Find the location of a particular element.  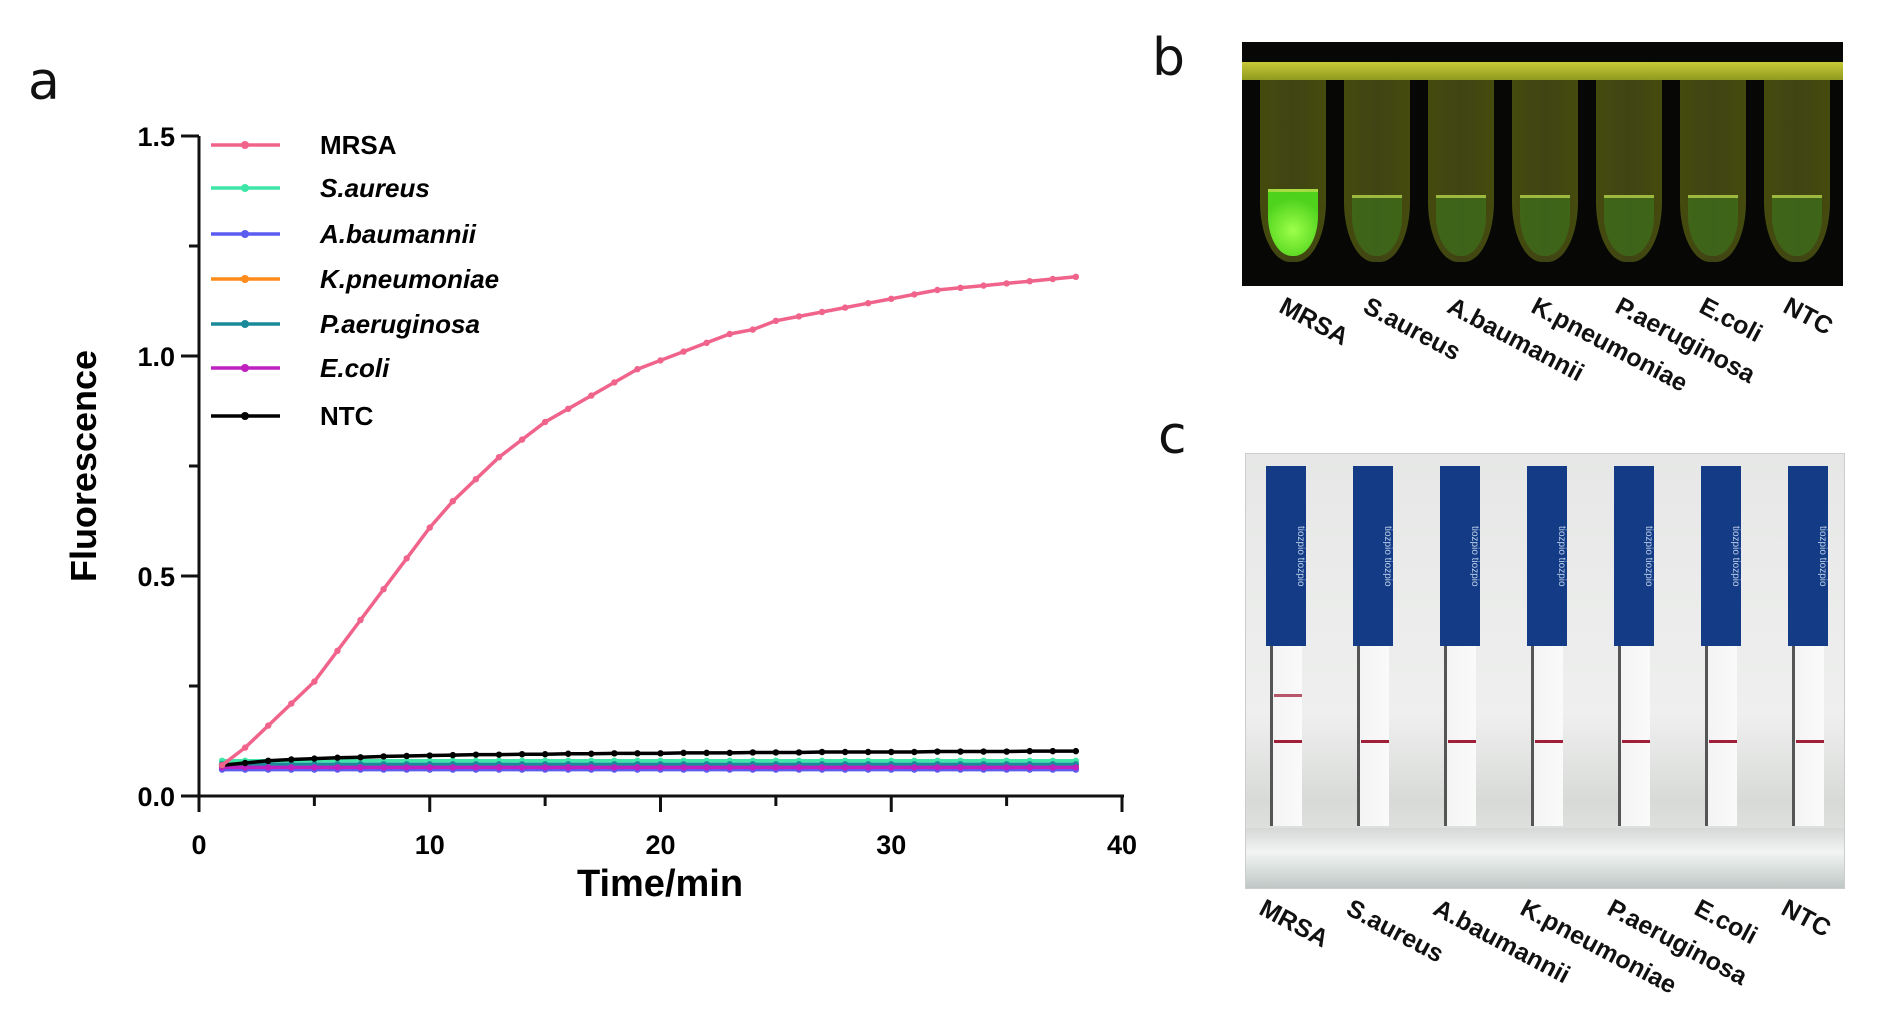

series-e-coli is located at coordinates (649, 767).